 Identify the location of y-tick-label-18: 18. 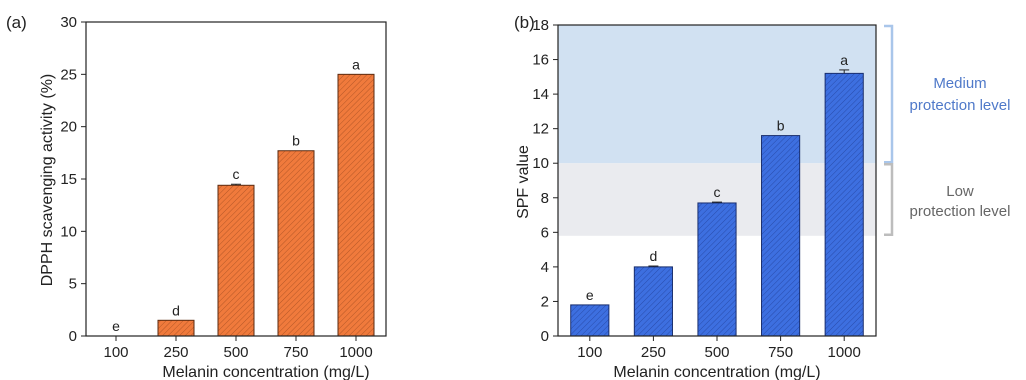
(540, 25).